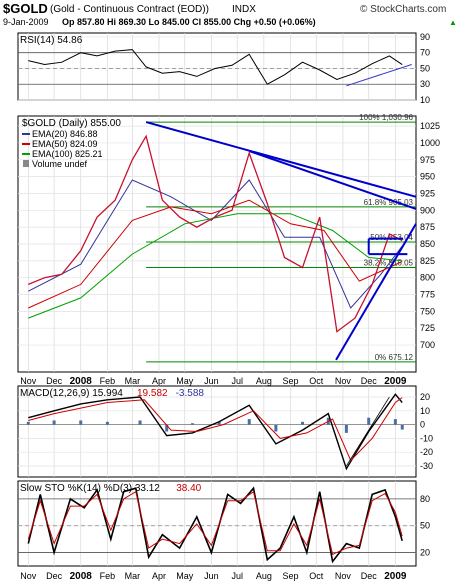 This screenshot has height=584, width=463. Describe the element at coordinates (389, 202) in the screenshot. I see `fibonacci-label: 61.8% 905.03` at that location.